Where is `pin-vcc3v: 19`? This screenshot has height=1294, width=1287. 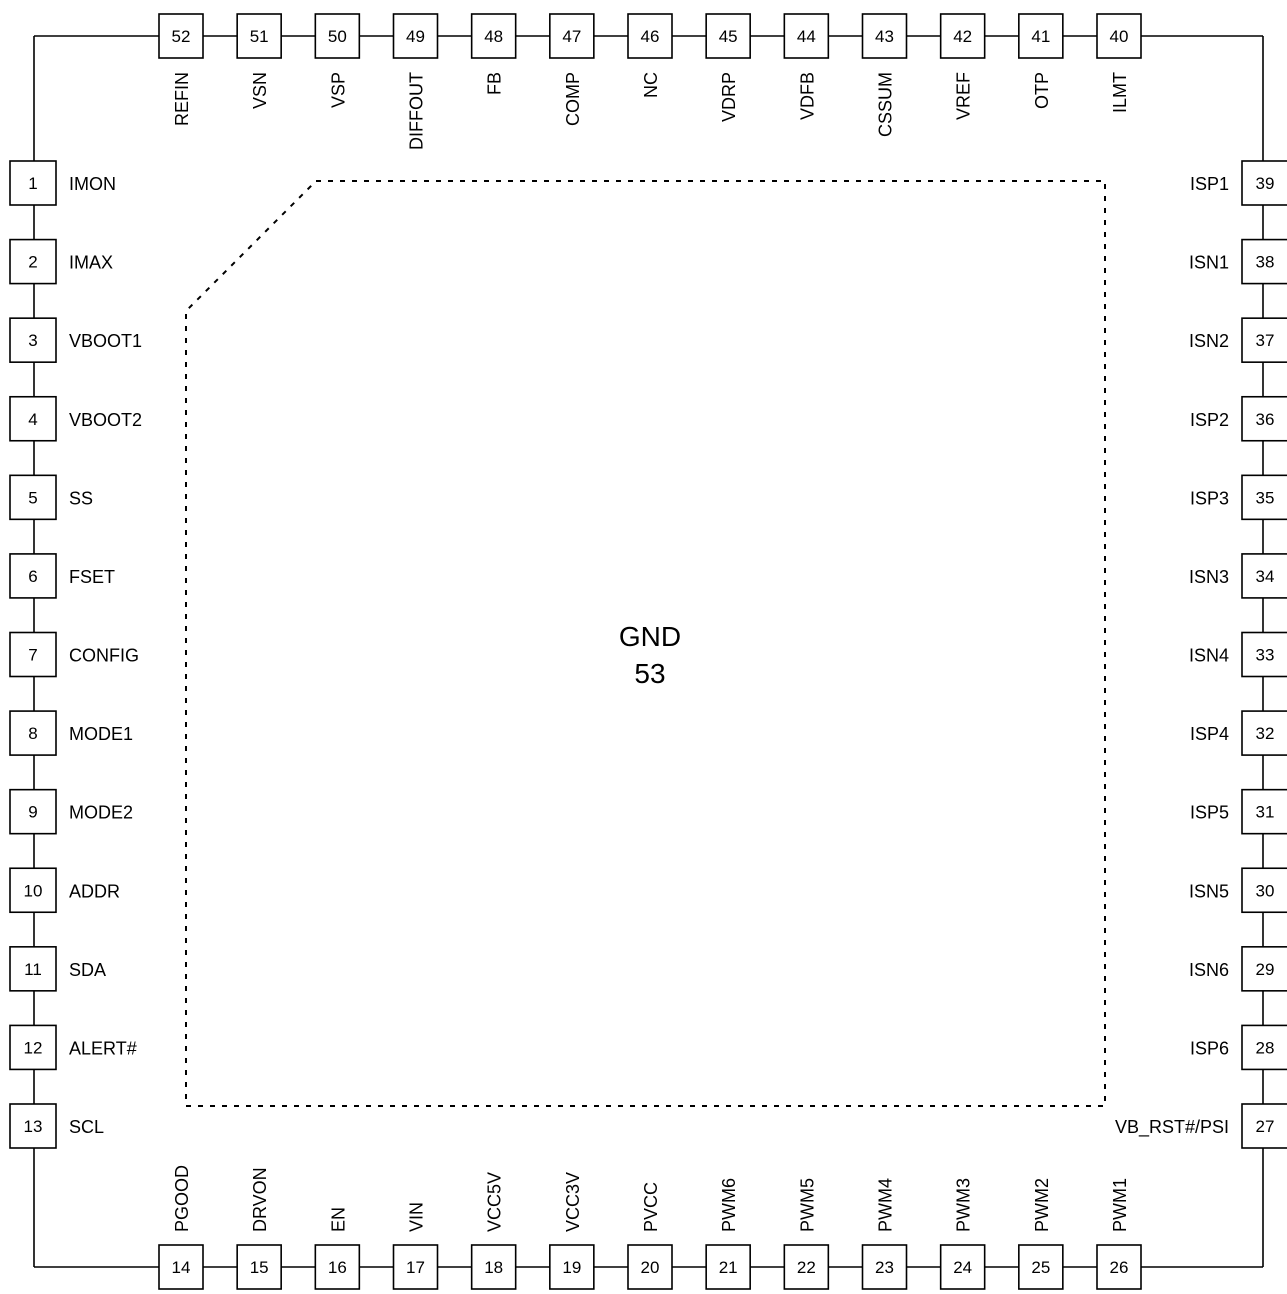 pin-vcc3v: 19 is located at coordinates (572, 1267).